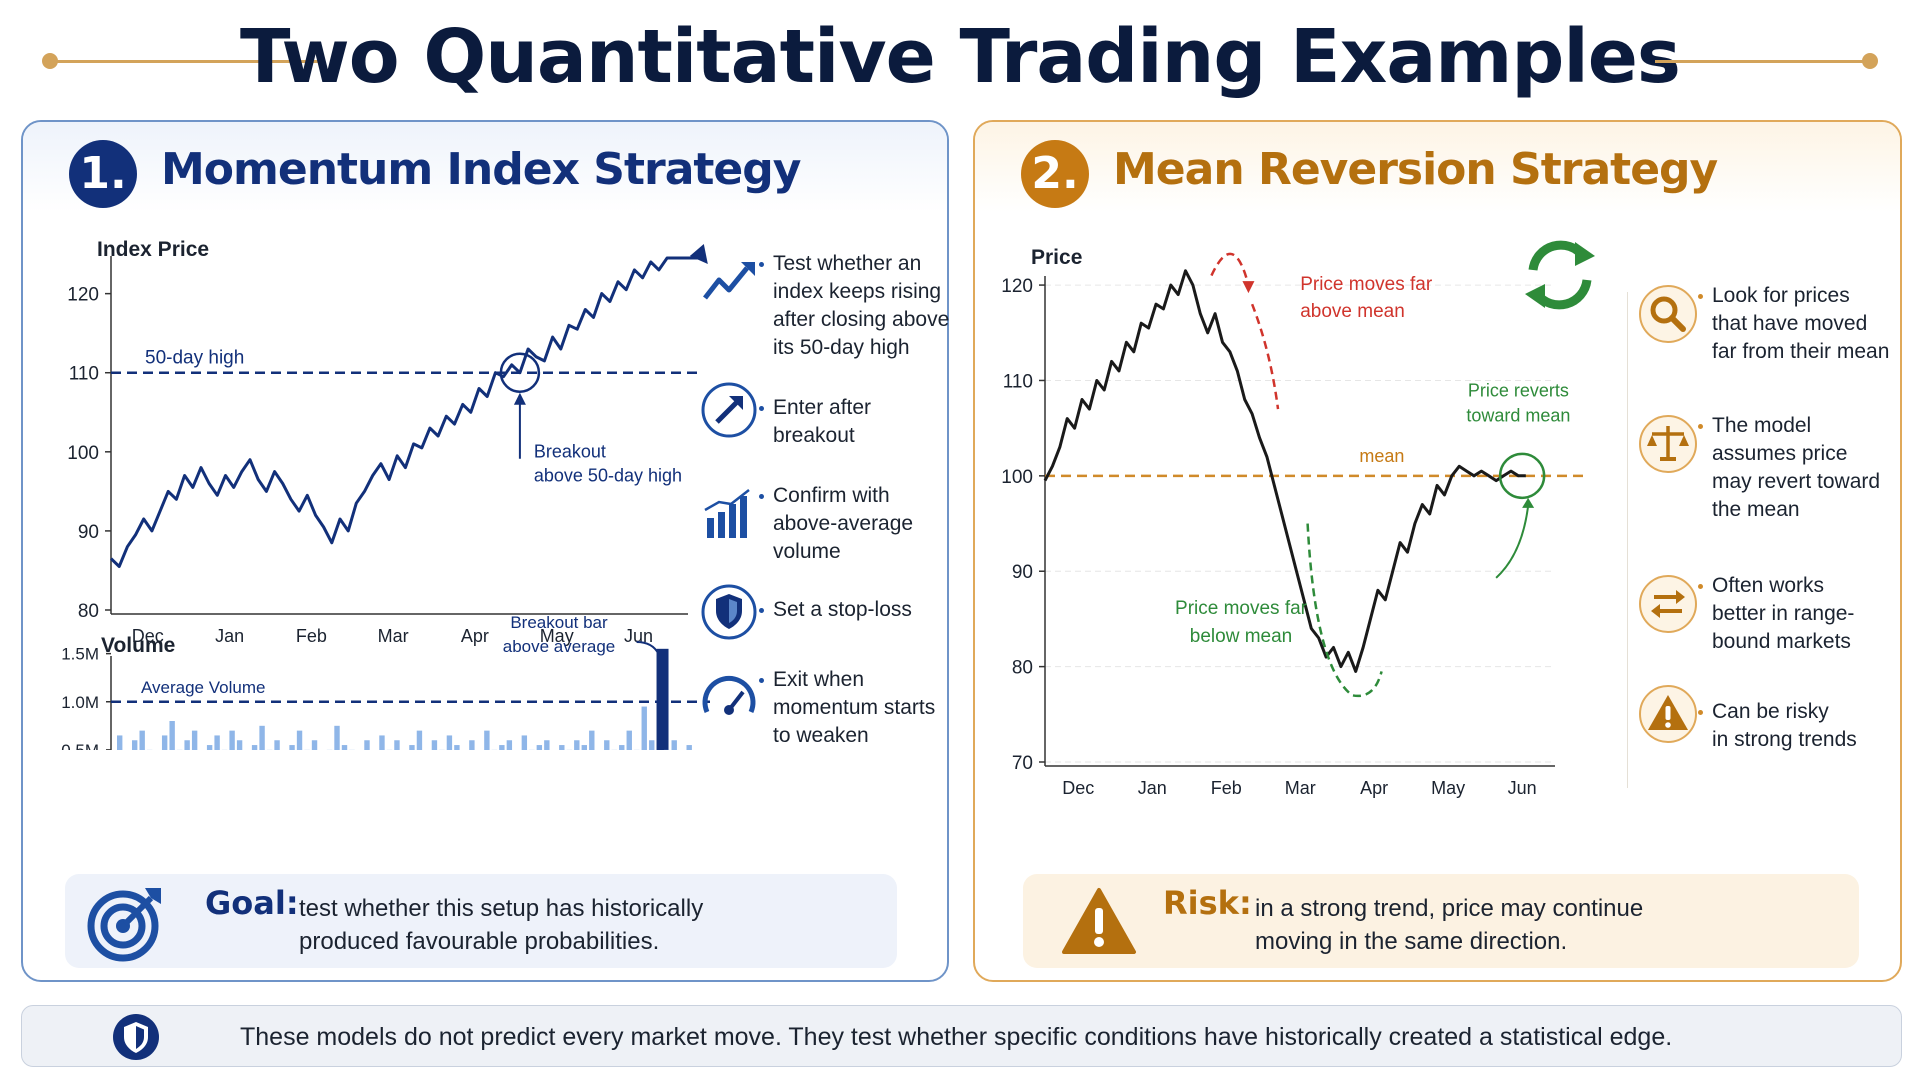  What do you see at coordinates (1768, 585) in the screenshot?
I see `bullet-text-line: Often works` at bounding box center [1768, 585].